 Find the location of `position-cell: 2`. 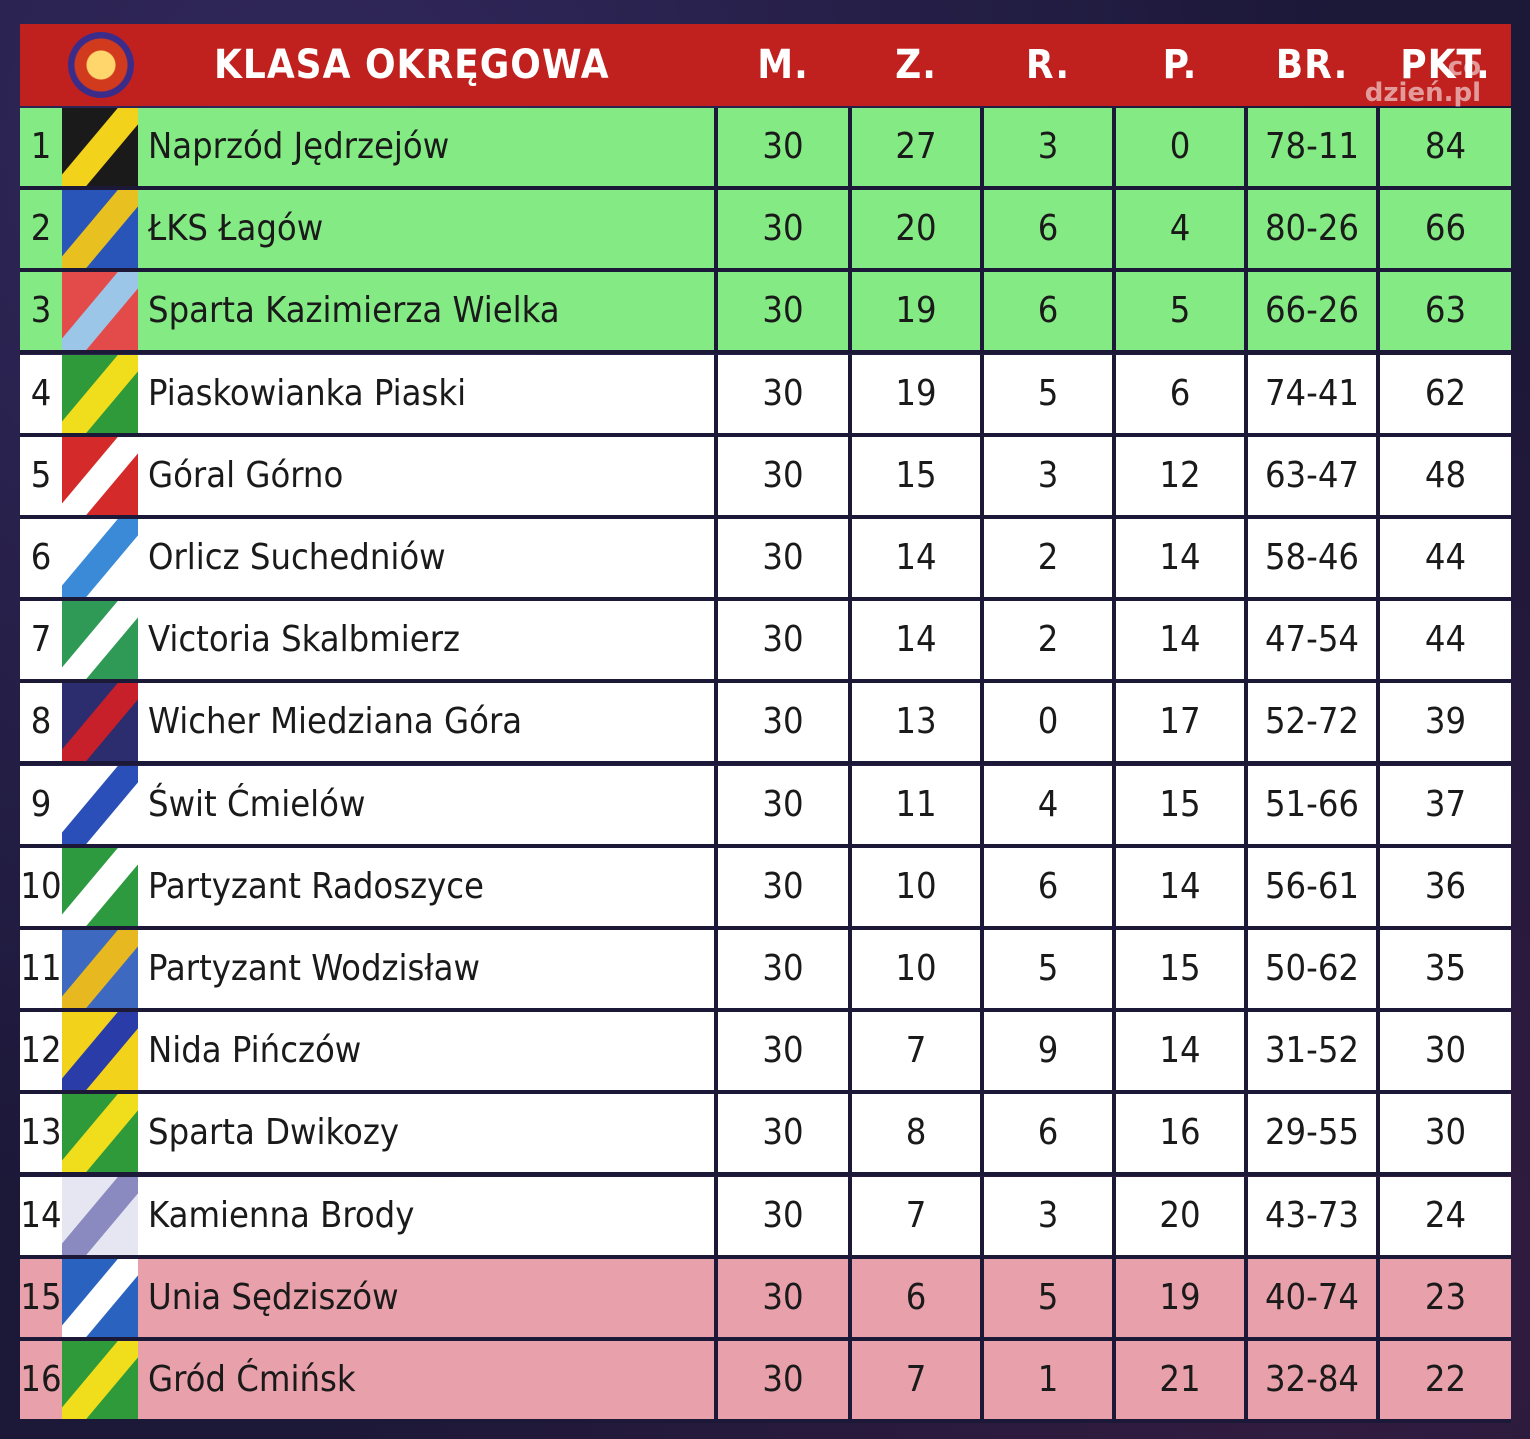

position-cell: 2 is located at coordinates (41, 229).